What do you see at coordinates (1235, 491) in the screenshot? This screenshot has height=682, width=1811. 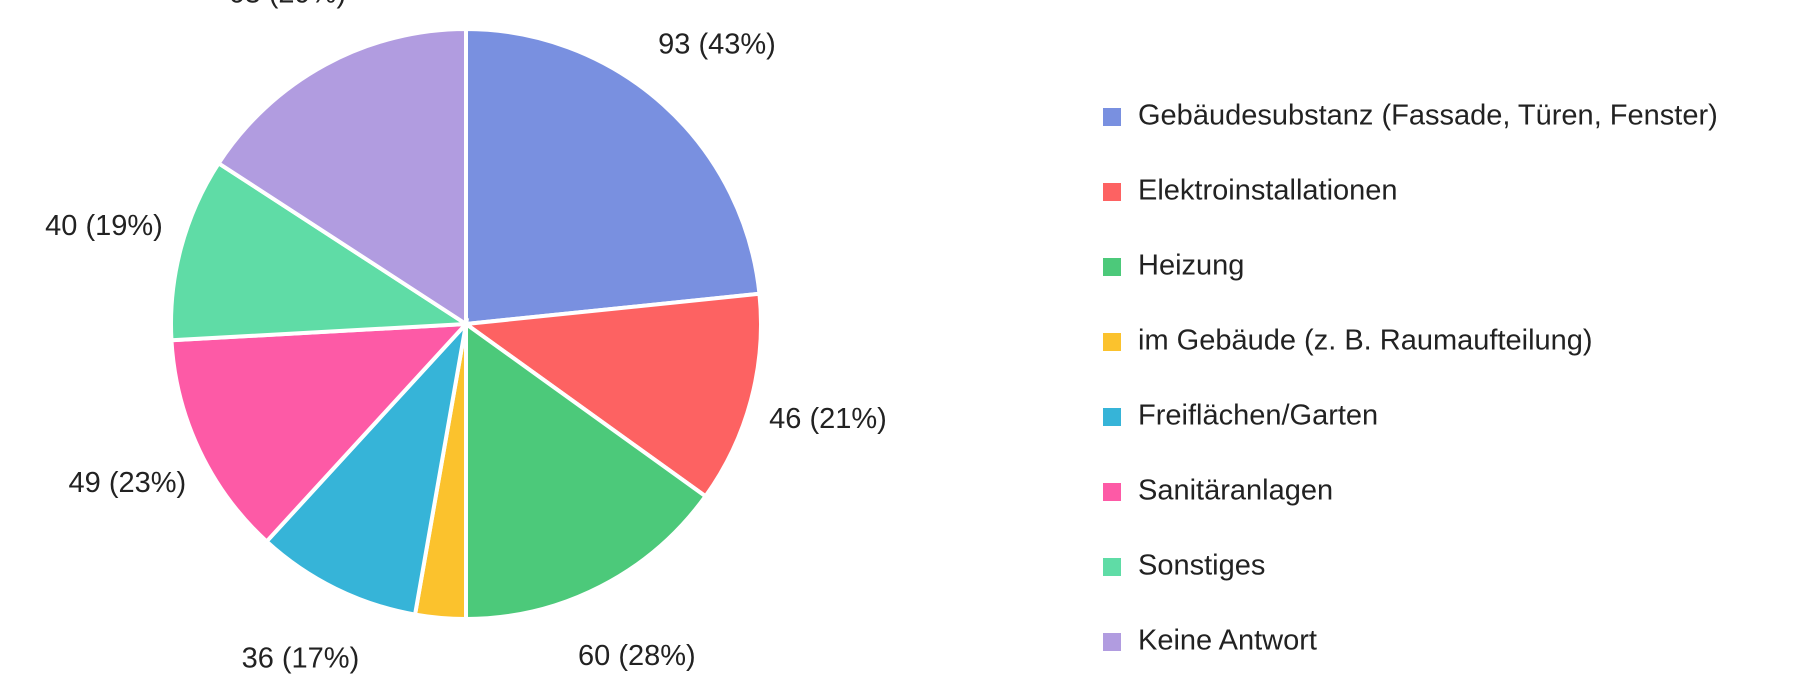 I see `legend-label: Sanitäranlagen` at bounding box center [1235, 491].